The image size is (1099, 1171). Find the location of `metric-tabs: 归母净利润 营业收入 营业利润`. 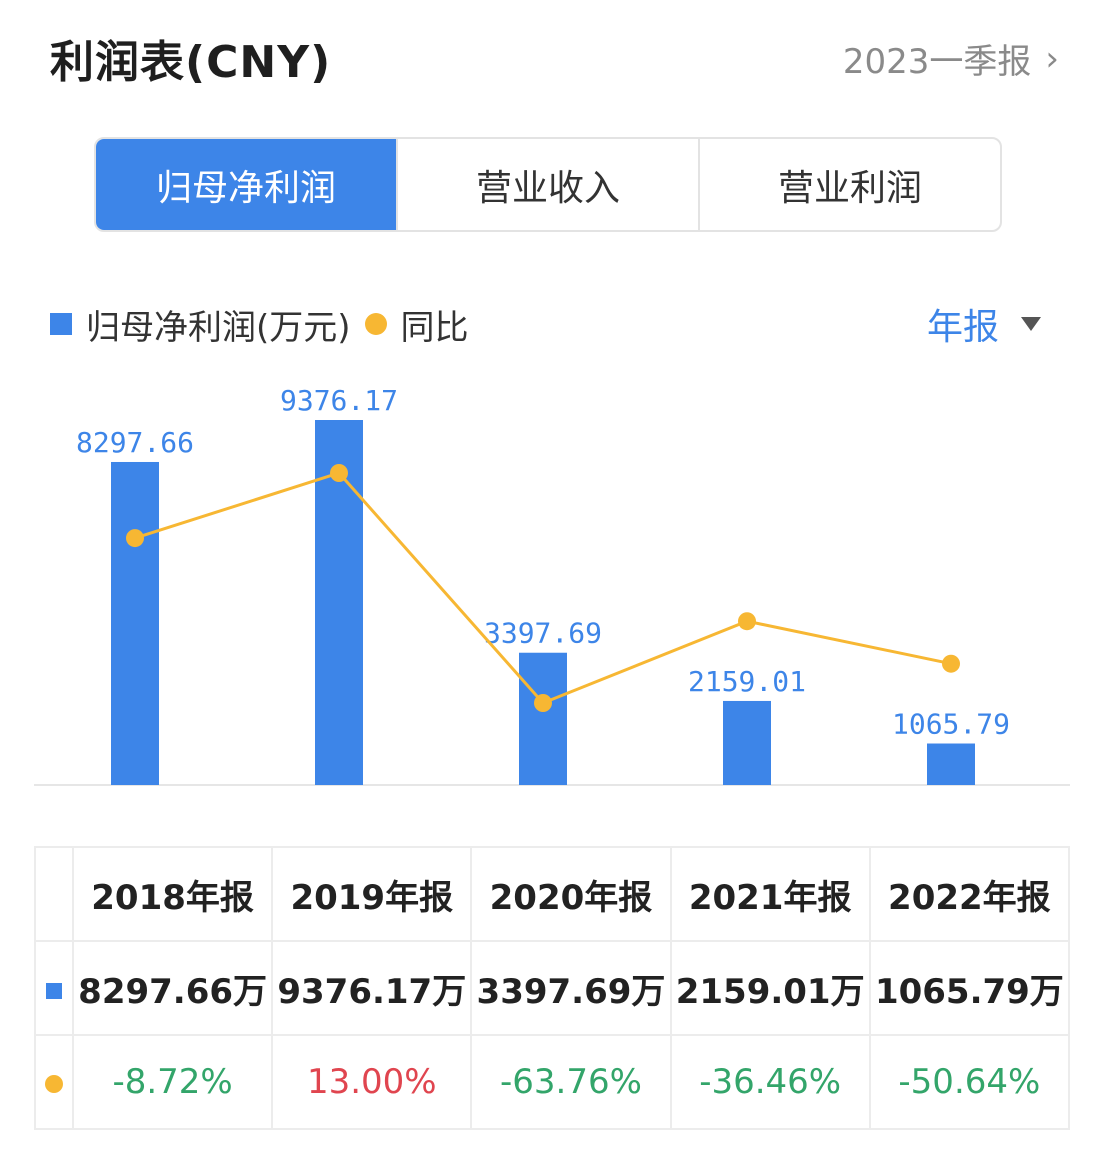

metric-tabs: 归母净利润 营业收入 营业利润 is located at coordinates (548, 184).